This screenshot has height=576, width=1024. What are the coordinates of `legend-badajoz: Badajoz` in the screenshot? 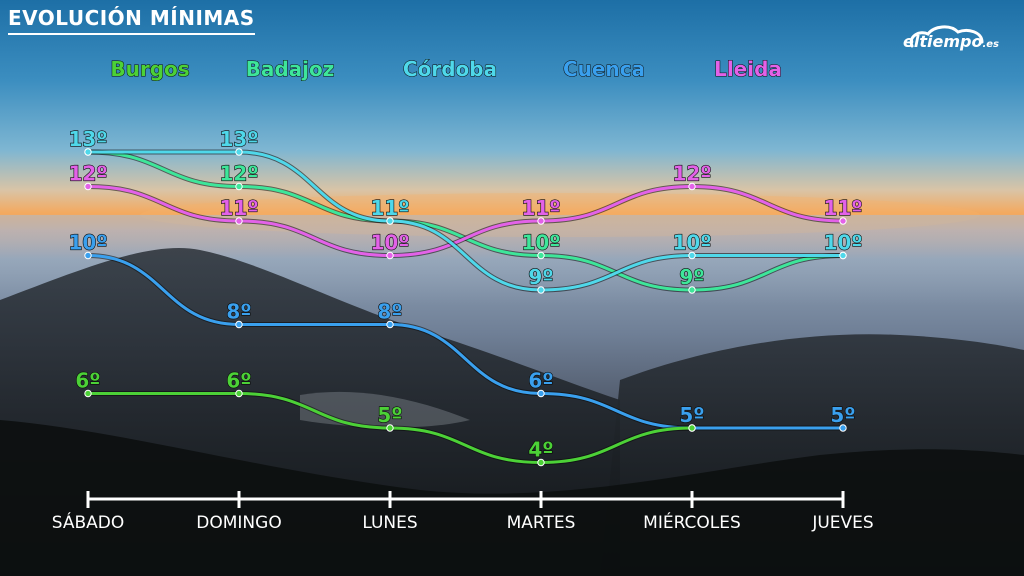 It's located at (290, 69).